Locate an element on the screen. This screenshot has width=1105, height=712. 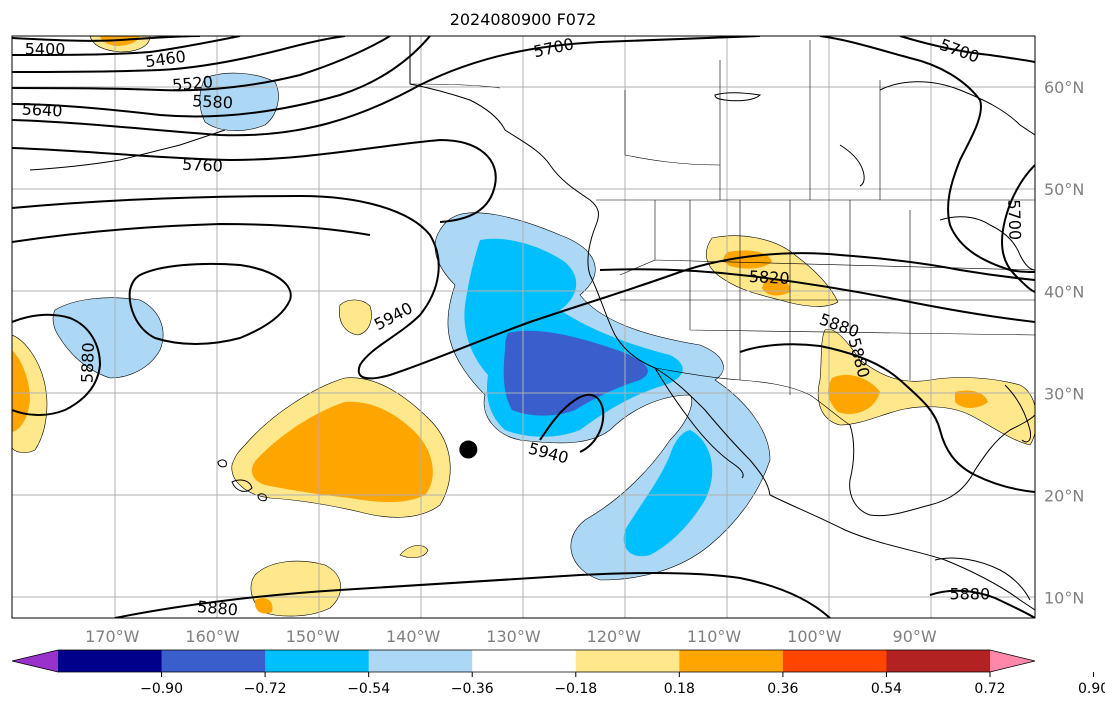
coast-hudson is located at coordinates (957, 108).